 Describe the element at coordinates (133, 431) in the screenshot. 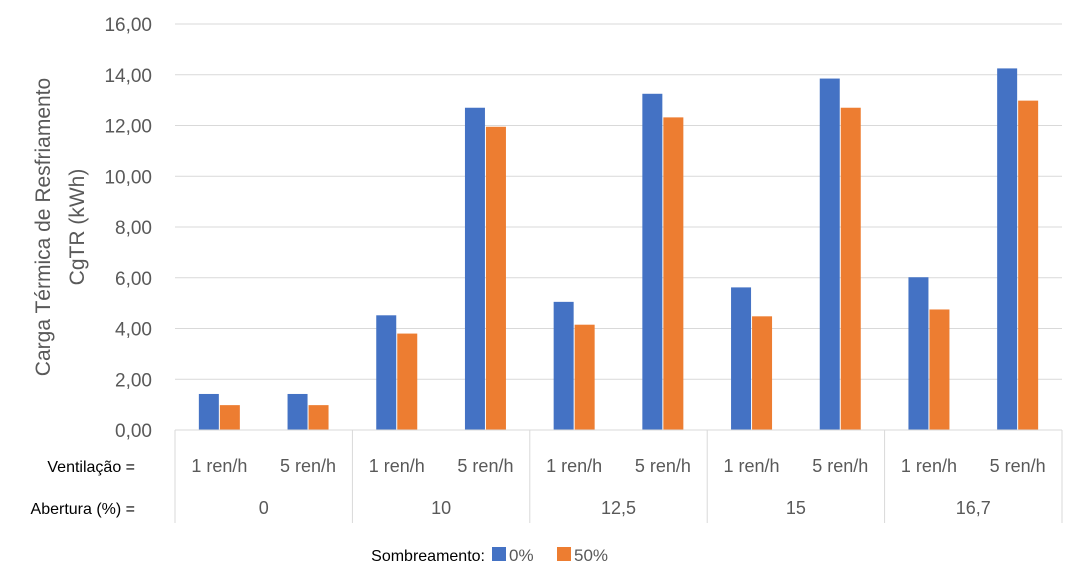

I see `y-tick-label: 0,00` at that location.